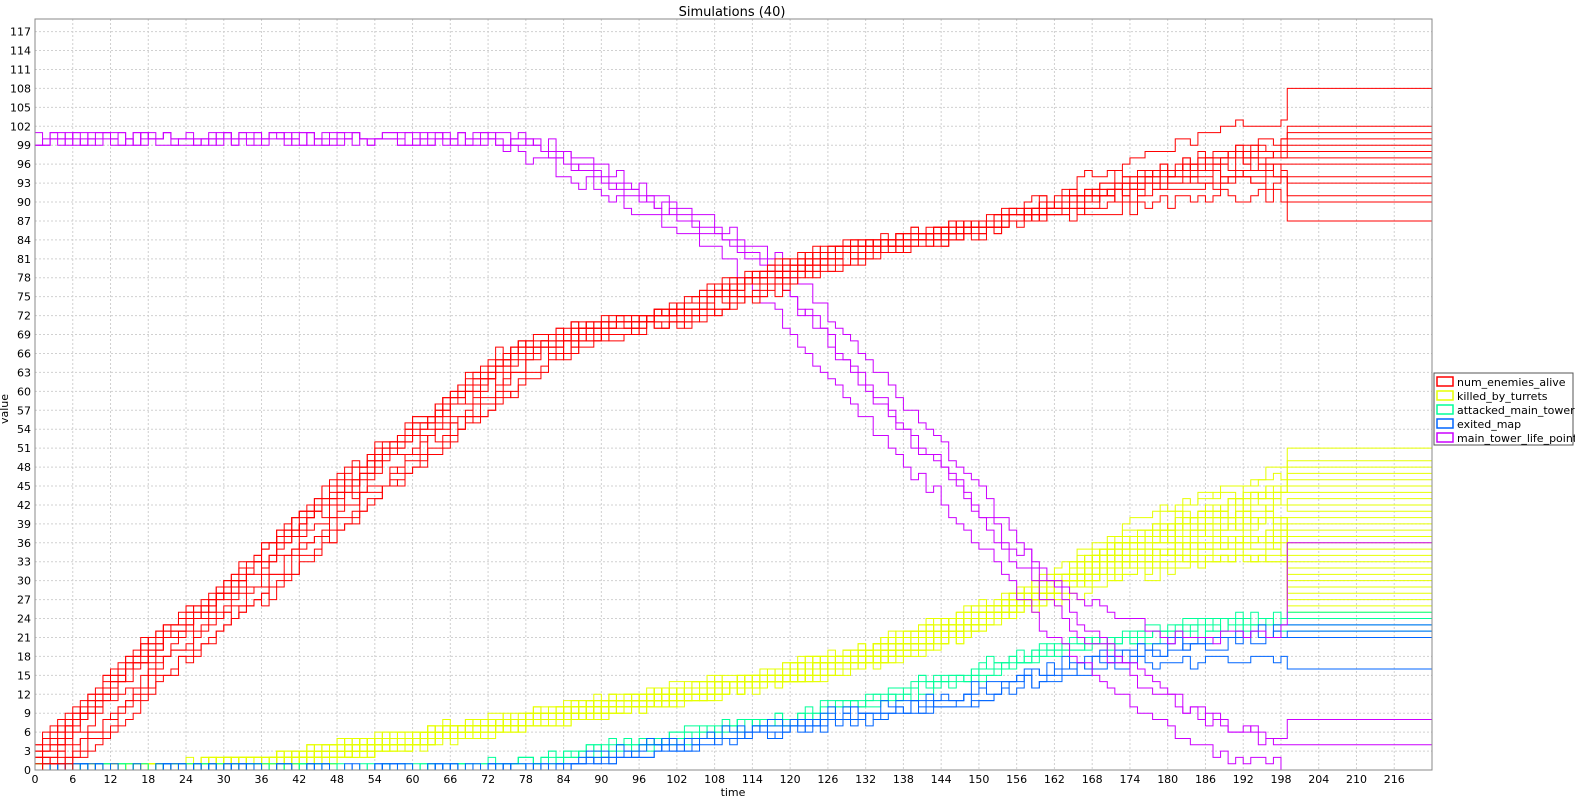 The width and height of the screenshot is (1575, 800). Describe the element at coordinates (72, 779) in the screenshot. I see `x-tick-label: 6` at that location.